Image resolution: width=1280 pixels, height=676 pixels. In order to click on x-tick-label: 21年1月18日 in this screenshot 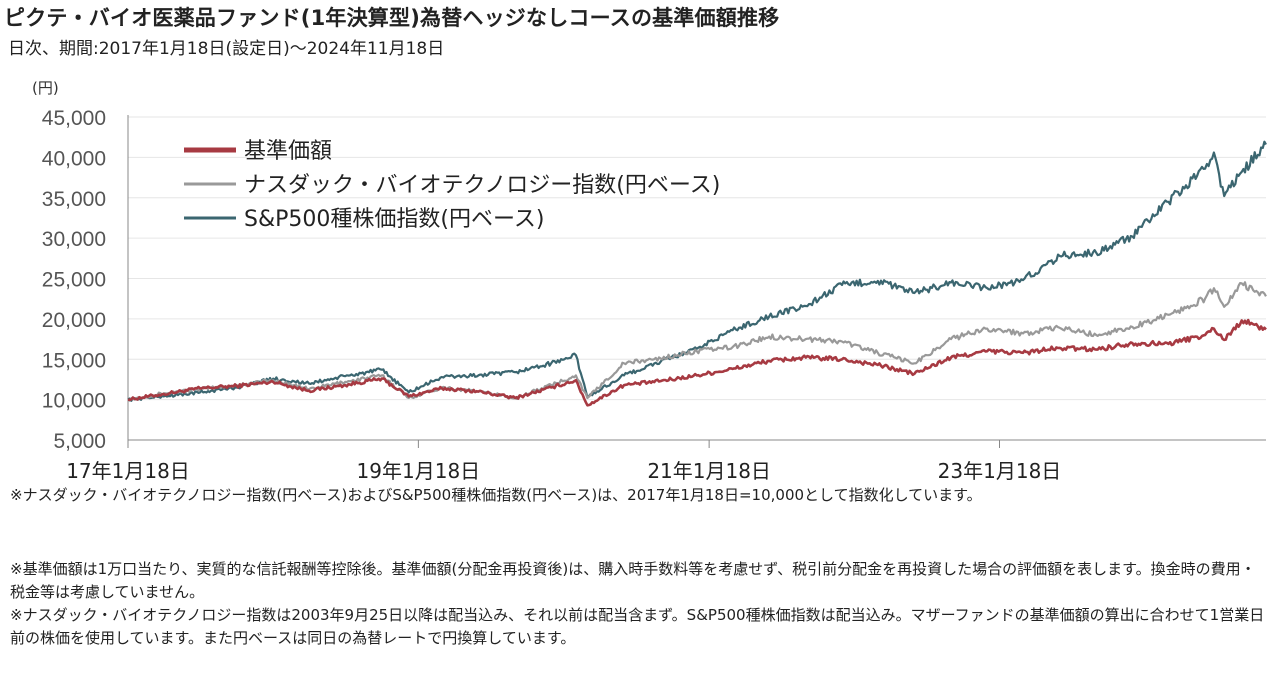, I will do `click(709, 471)`.